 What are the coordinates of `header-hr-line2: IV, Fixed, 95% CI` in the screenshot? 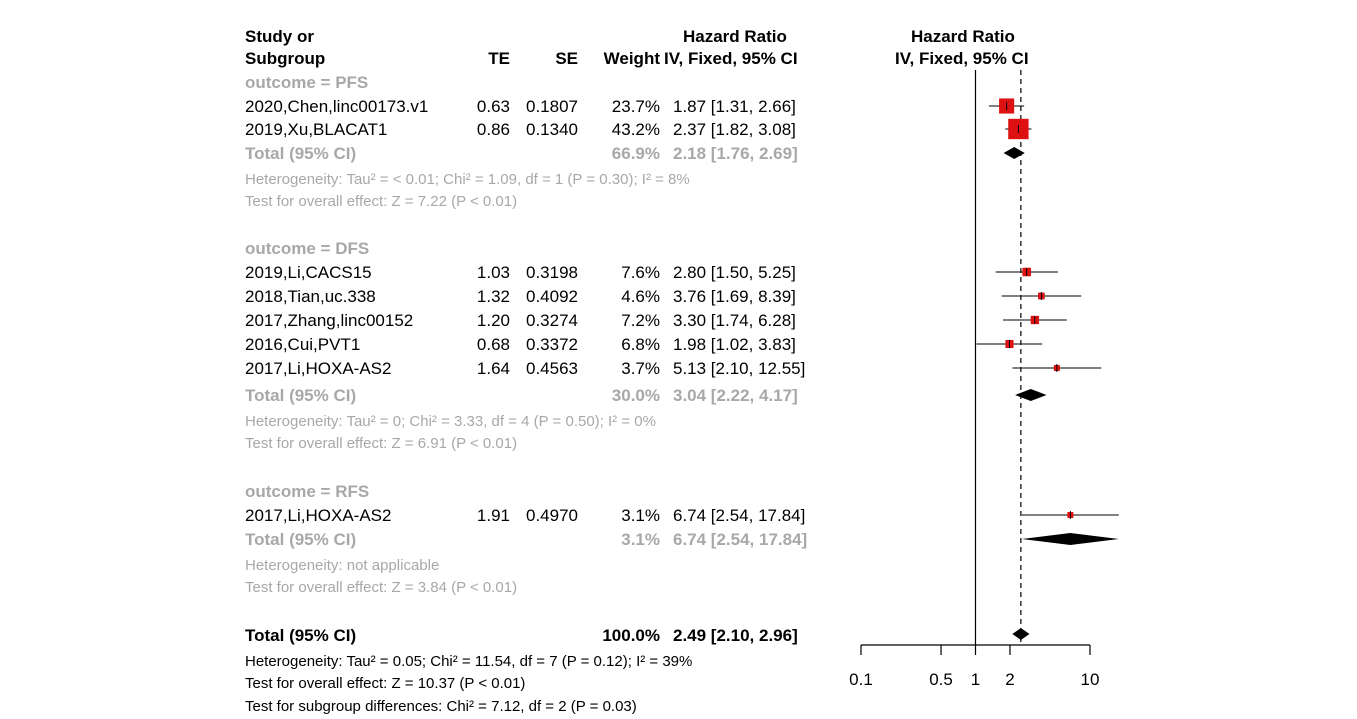 It's located at (731, 58).